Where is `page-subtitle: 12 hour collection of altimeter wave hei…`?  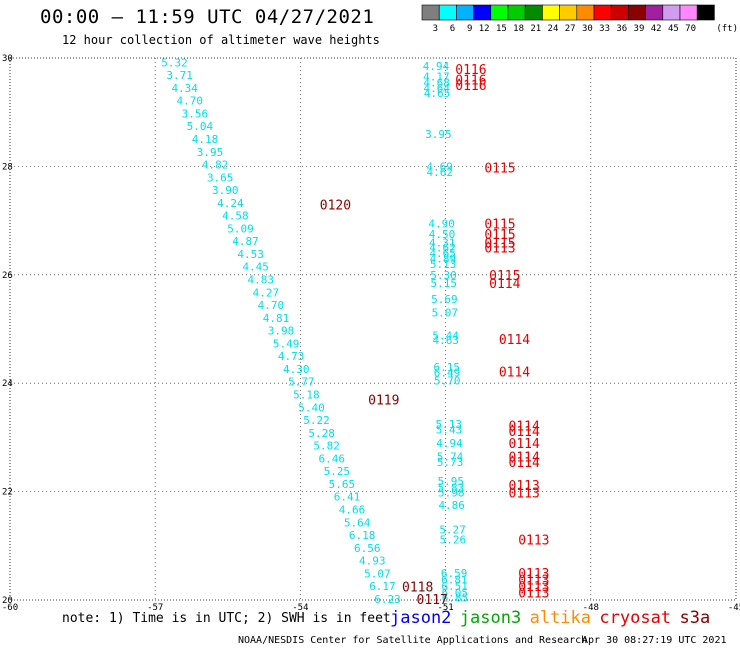 page-subtitle: 12 hour collection of altimeter wave hei… is located at coordinates (221, 40).